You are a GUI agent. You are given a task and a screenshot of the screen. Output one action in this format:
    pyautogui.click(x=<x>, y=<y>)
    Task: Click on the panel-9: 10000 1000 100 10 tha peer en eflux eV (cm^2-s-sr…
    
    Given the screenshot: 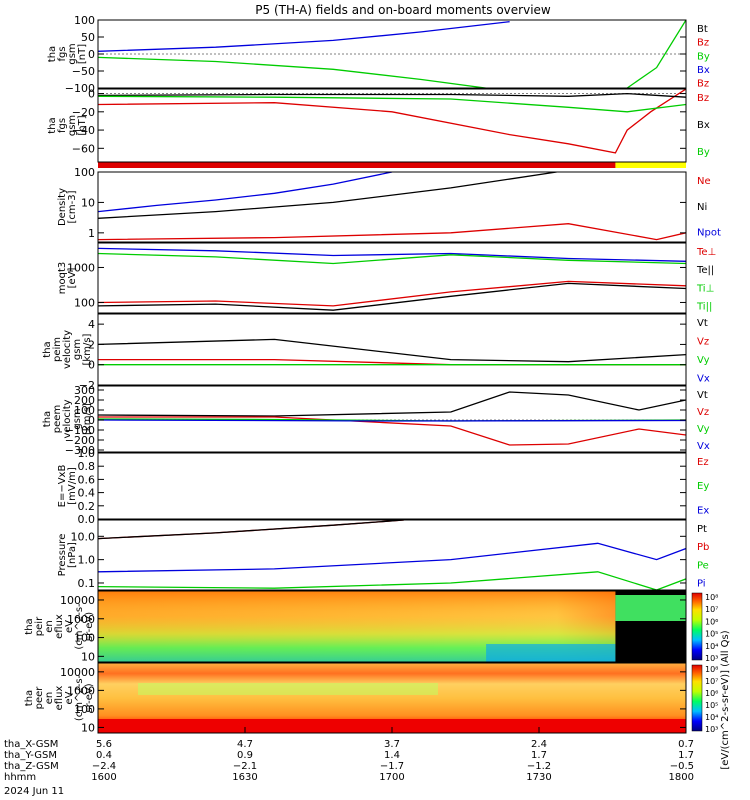 What is the action you would take?
    pyautogui.click(x=355, y=698)
    